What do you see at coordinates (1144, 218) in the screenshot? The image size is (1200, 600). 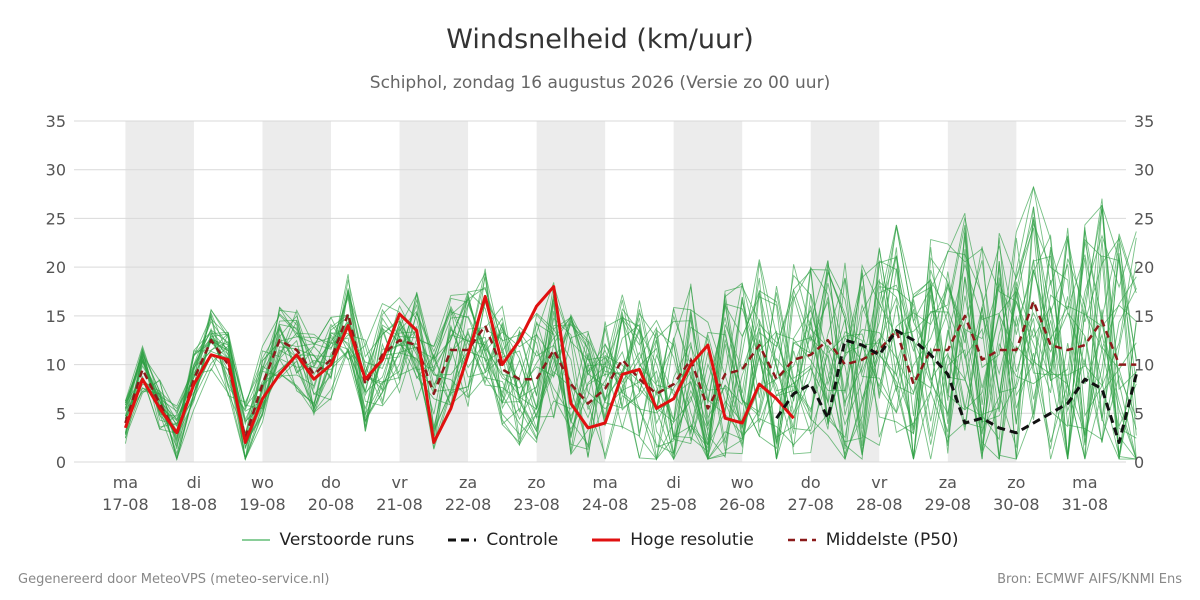 I see `y-tick-right-25: 25` at bounding box center [1144, 218].